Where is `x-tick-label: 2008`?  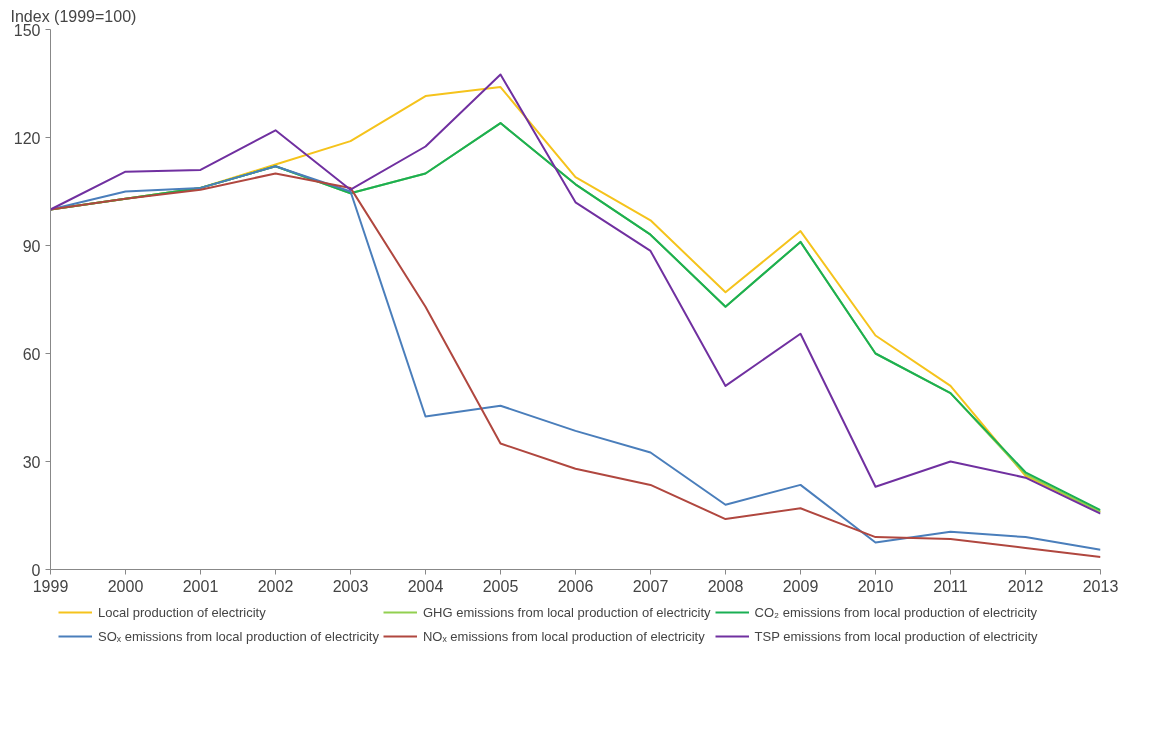 x-tick-label: 2008 is located at coordinates (725, 586).